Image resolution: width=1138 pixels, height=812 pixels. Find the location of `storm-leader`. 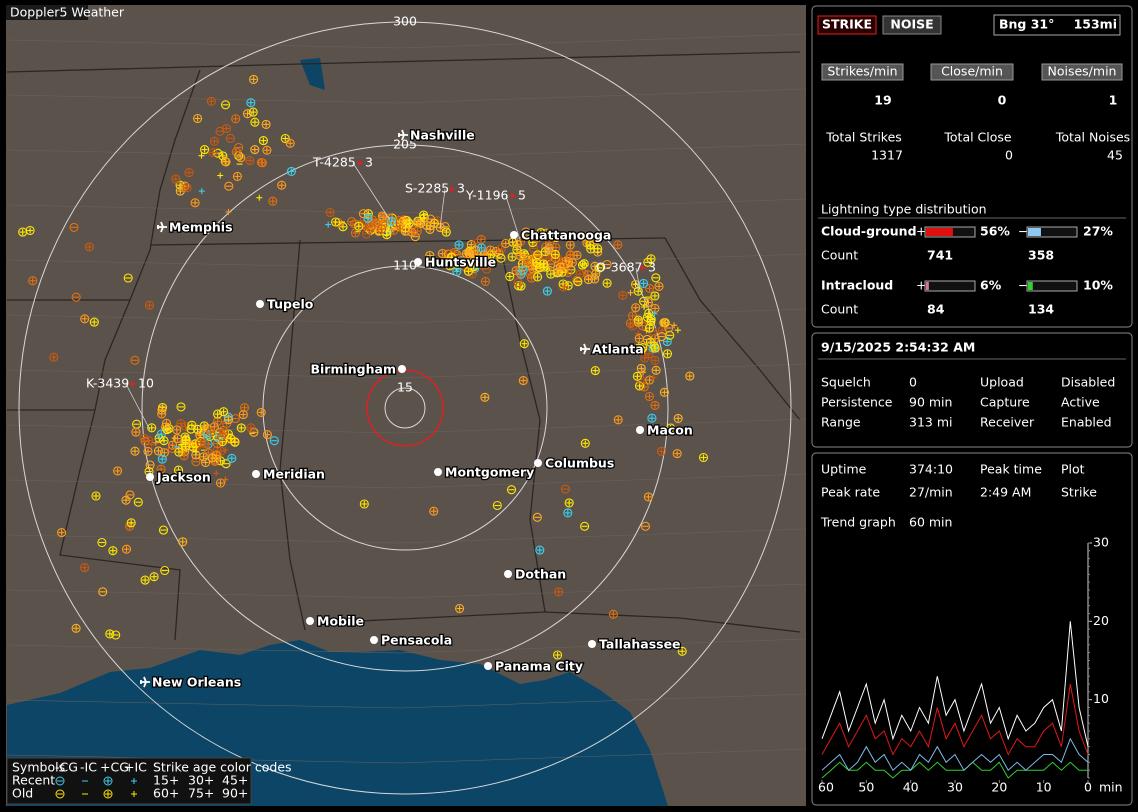

storm-leader is located at coordinates (138, 407).